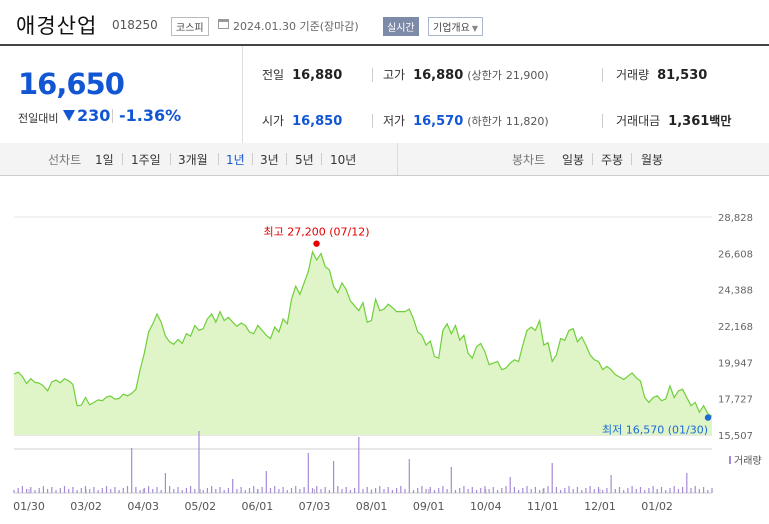  What do you see at coordinates (304, 160) in the screenshot?
I see `period-5y: 5년` at bounding box center [304, 160].